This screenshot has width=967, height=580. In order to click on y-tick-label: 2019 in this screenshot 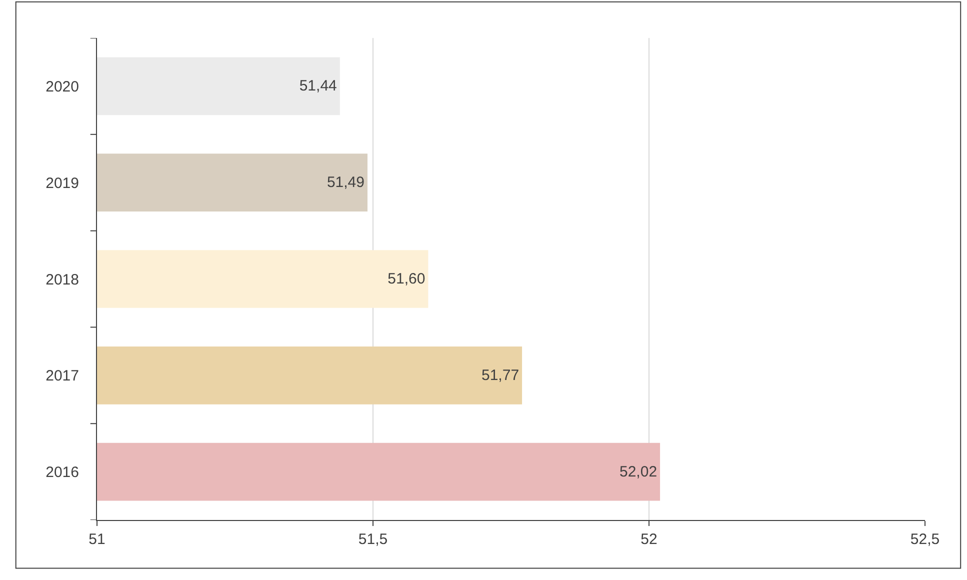, I will do `click(62, 183)`.